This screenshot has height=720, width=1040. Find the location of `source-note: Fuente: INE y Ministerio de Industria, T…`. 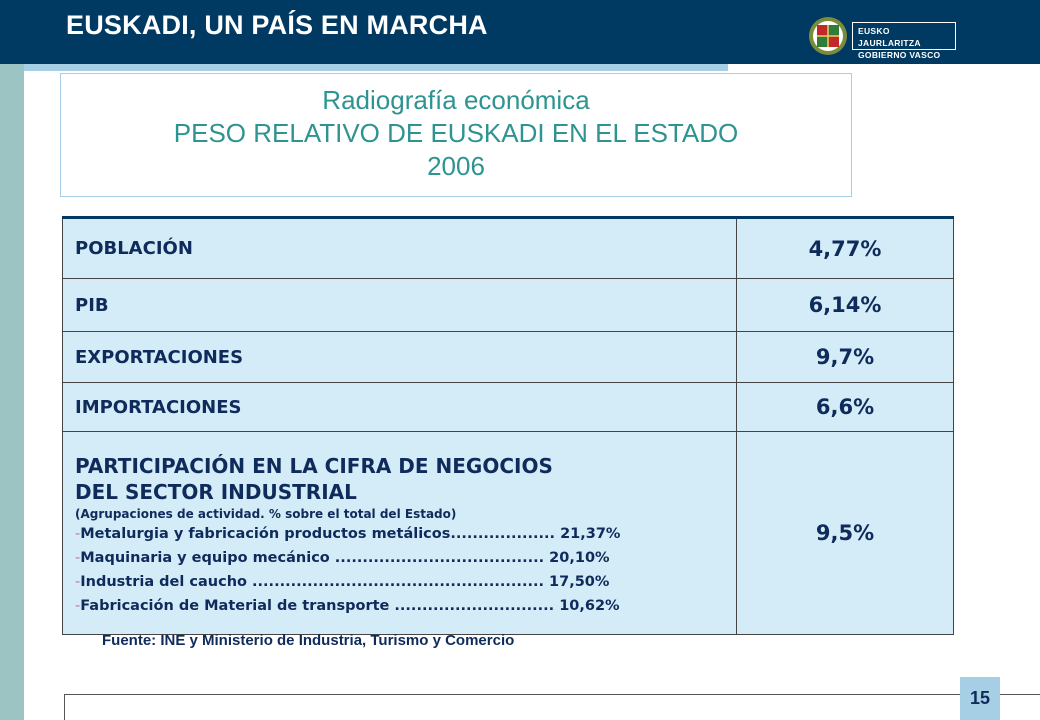

source-note: Fuente: INE y Ministerio de Industria, T… is located at coordinates (308, 640).